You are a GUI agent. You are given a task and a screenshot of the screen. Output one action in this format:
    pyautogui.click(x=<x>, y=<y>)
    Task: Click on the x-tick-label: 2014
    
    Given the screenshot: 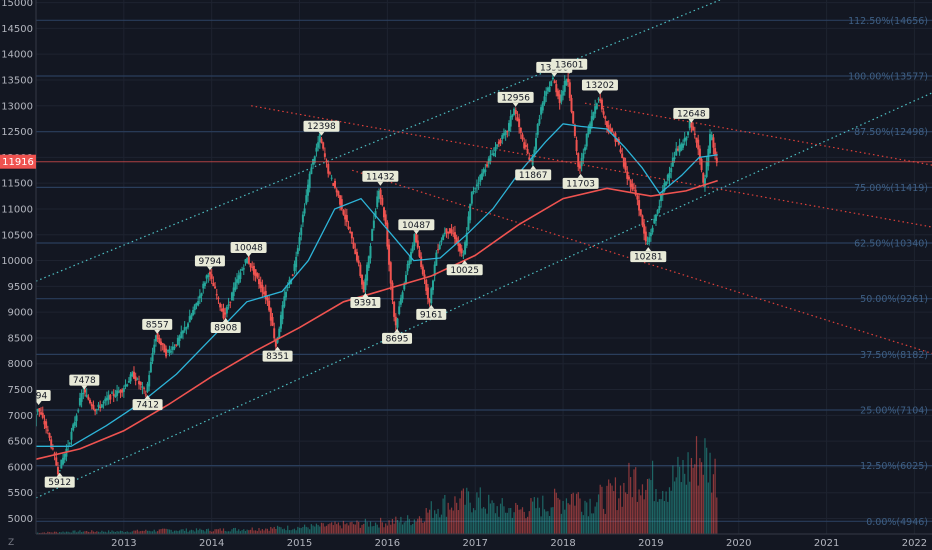 What is the action you would take?
    pyautogui.click(x=211, y=543)
    